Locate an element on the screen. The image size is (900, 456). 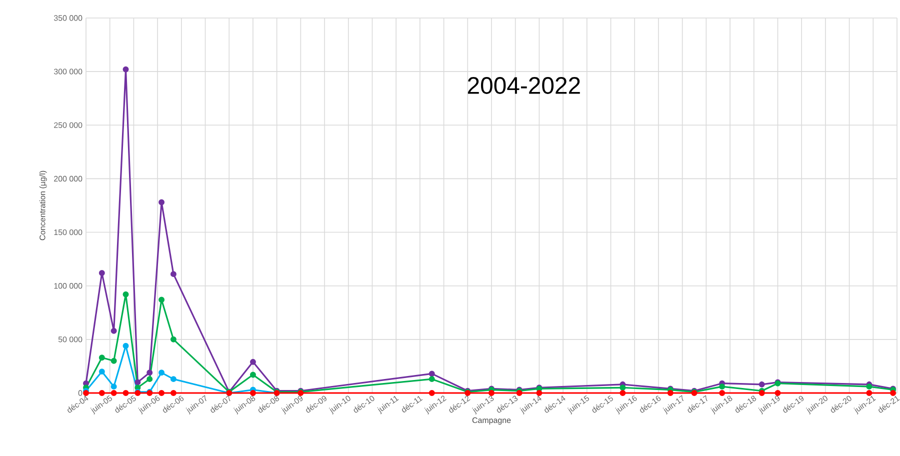
text: 2004-2022 is located at coordinates (524, 85).